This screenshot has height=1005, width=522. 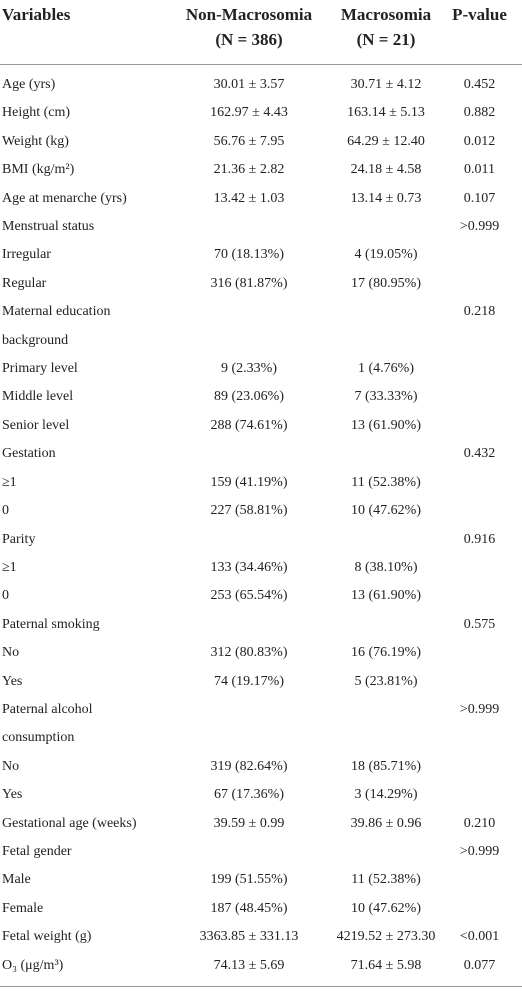 What do you see at coordinates (38, 397) in the screenshot?
I see `row-label: Middle level` at bounding box center [38, 397].